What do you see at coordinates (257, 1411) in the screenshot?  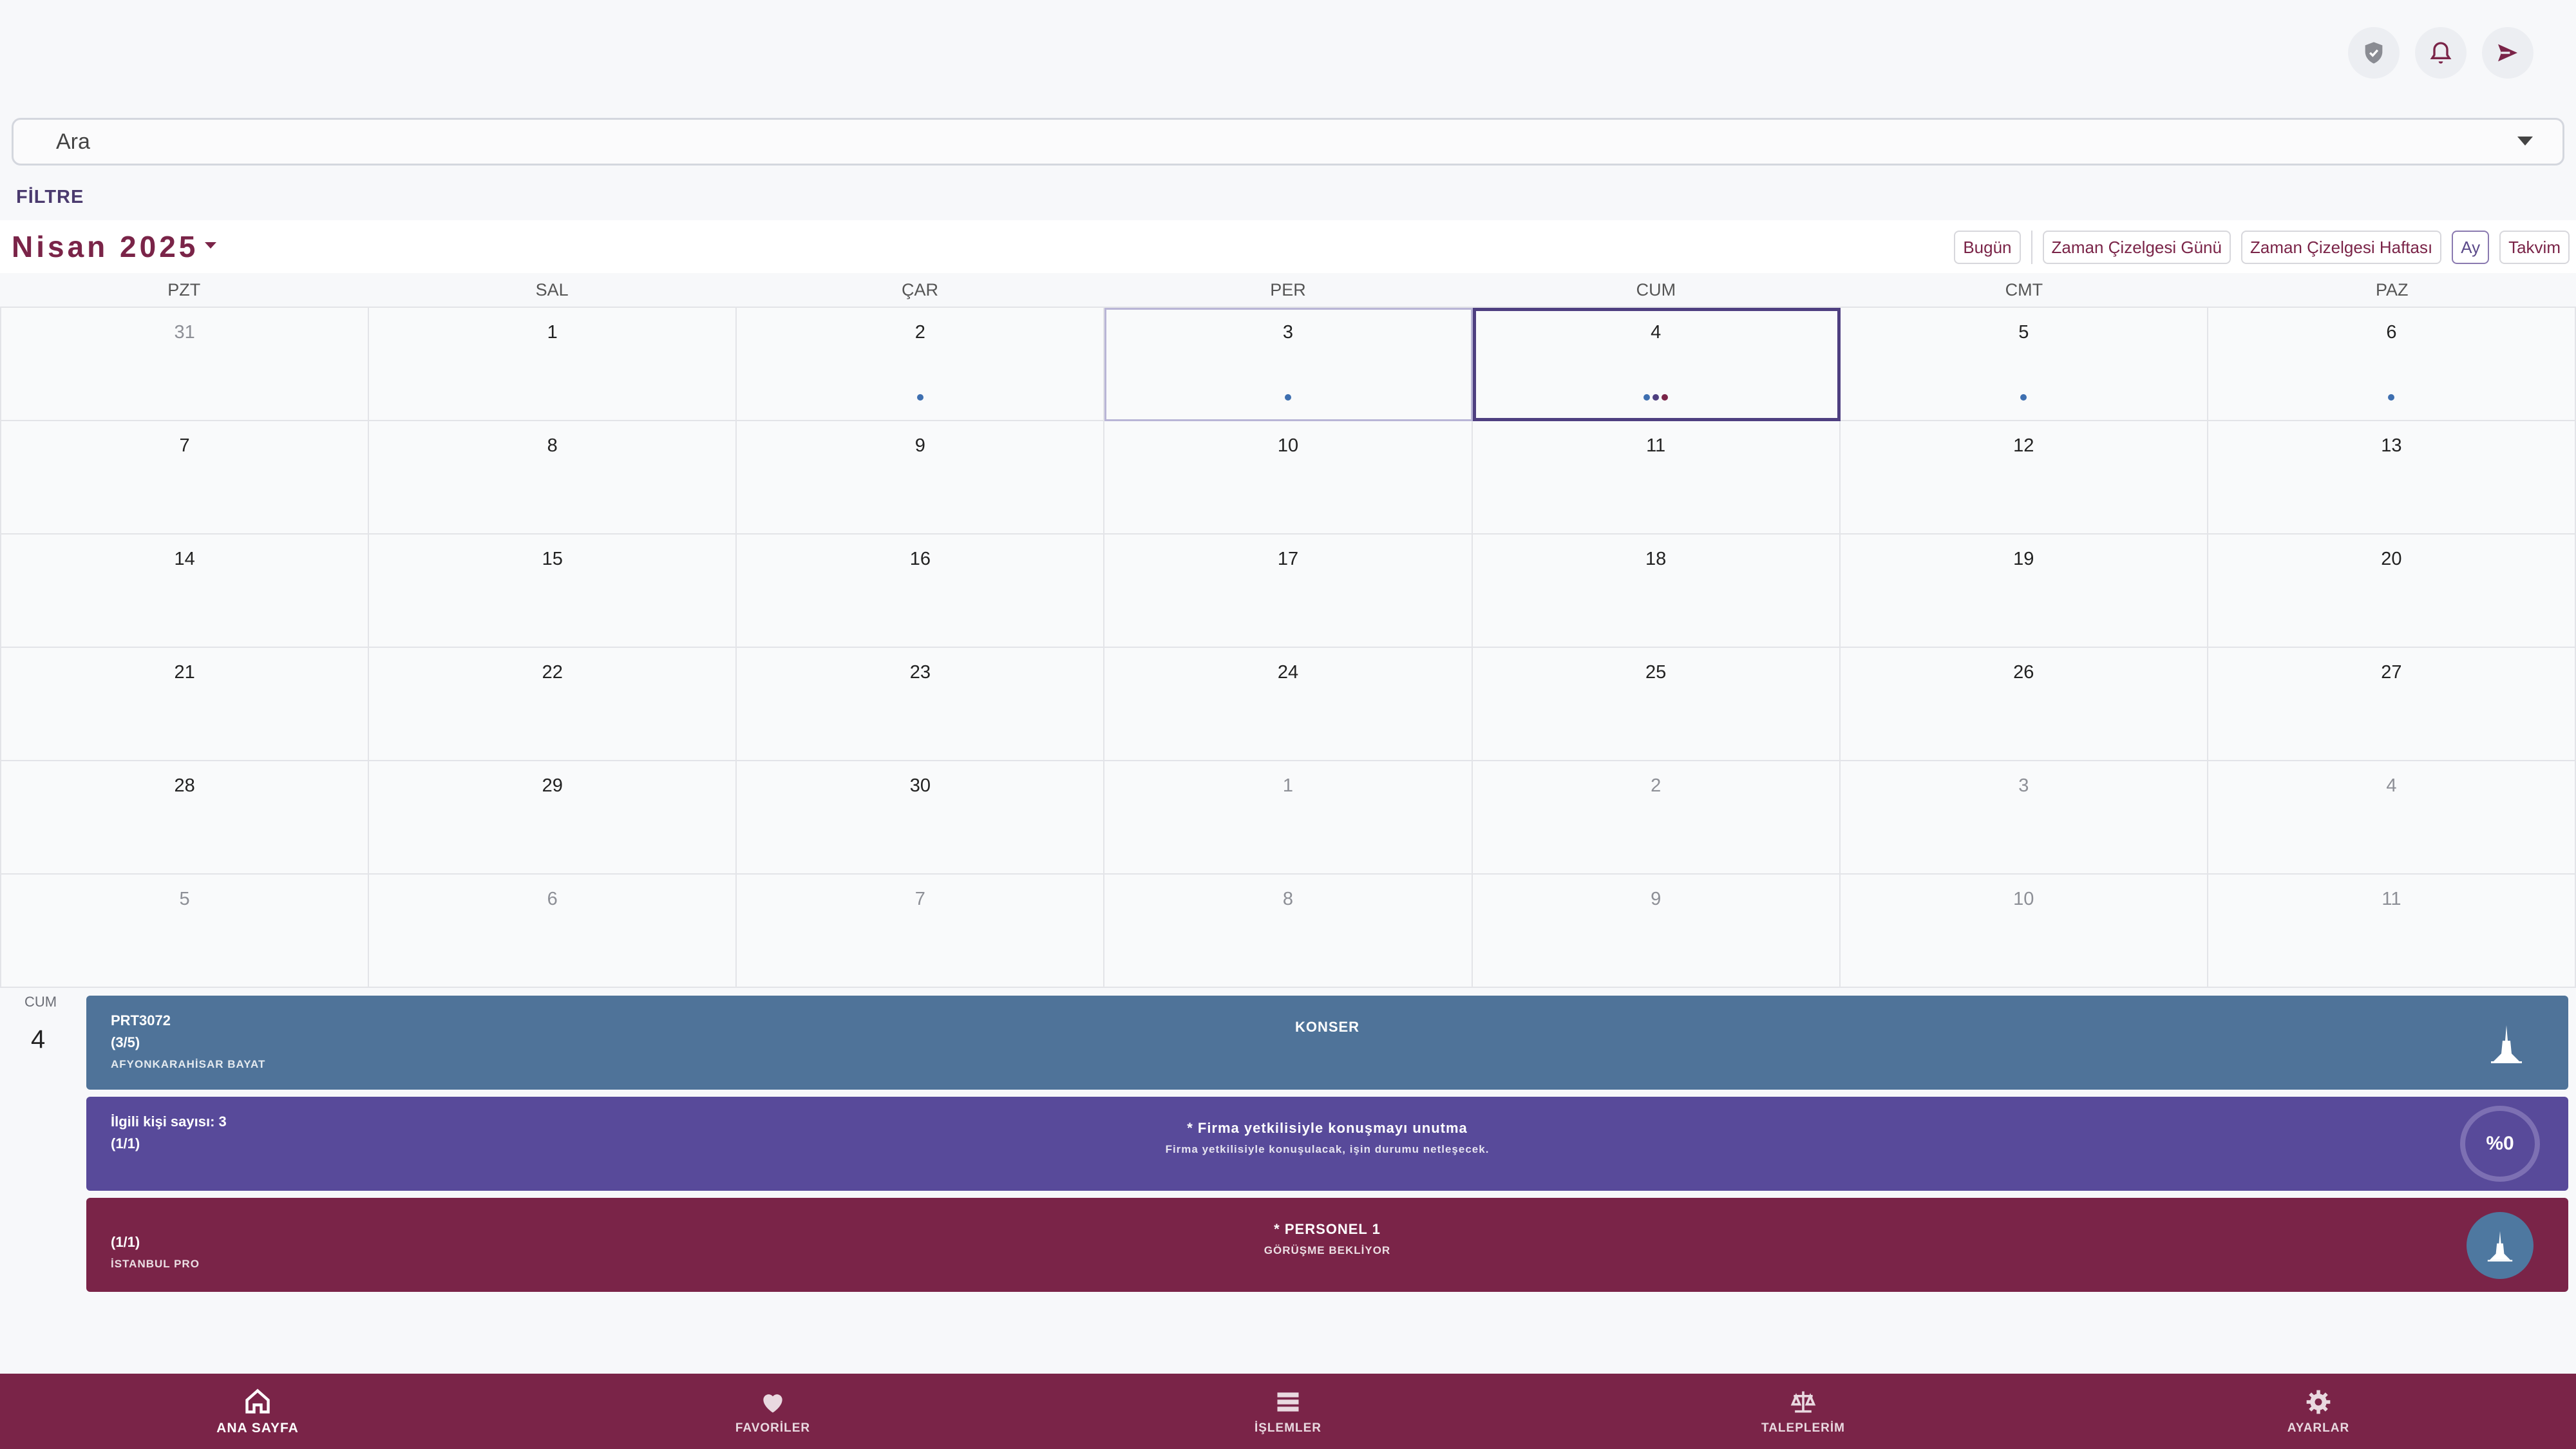 I see `nav-item-home: ANA SAYFA` at bounding box center [257, 1411].